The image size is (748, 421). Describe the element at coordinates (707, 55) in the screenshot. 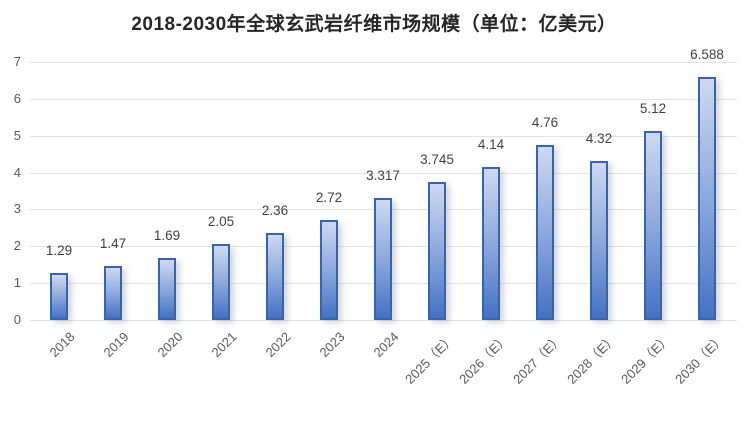

I see `data-label: 6.588` at that location.